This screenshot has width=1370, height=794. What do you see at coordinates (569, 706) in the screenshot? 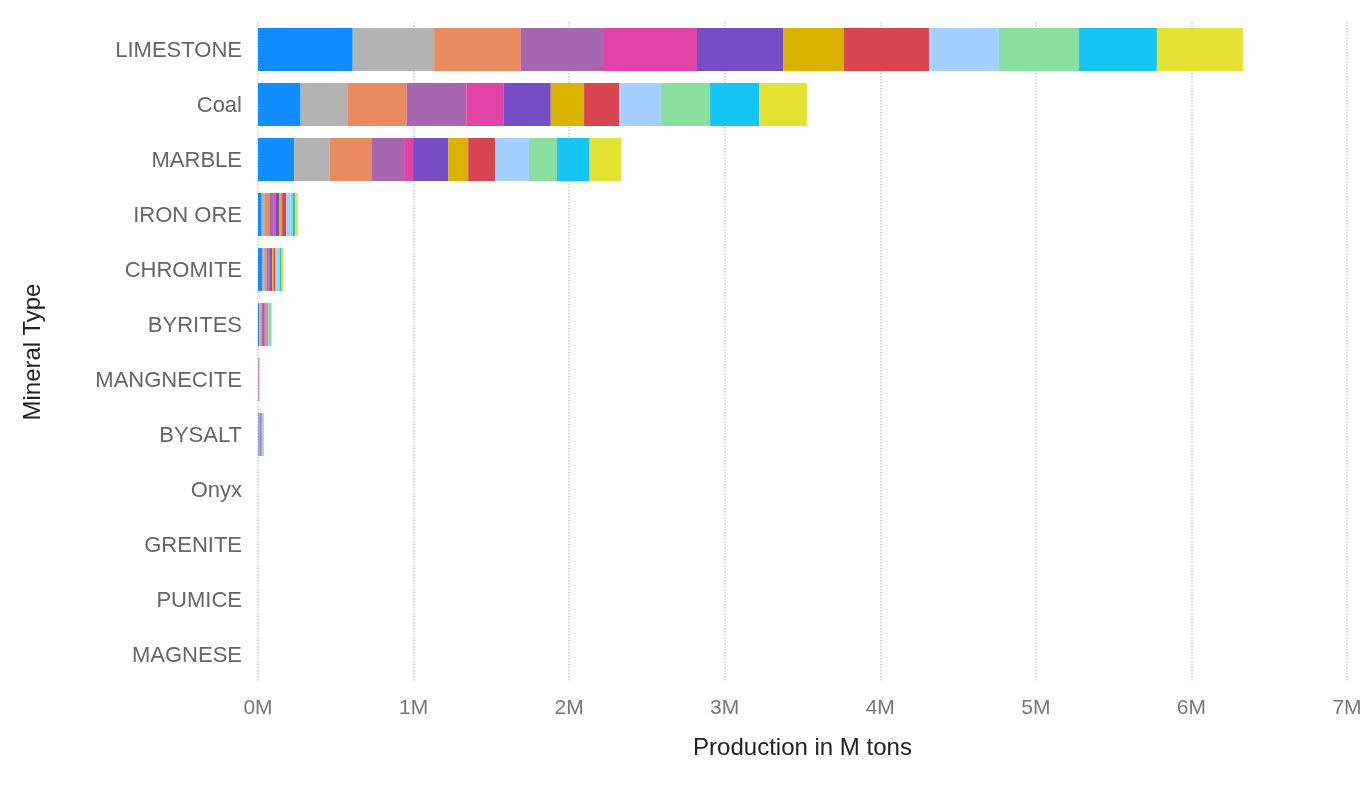
I see `x-tick-label: 2M` at bounding box center [569, 706].